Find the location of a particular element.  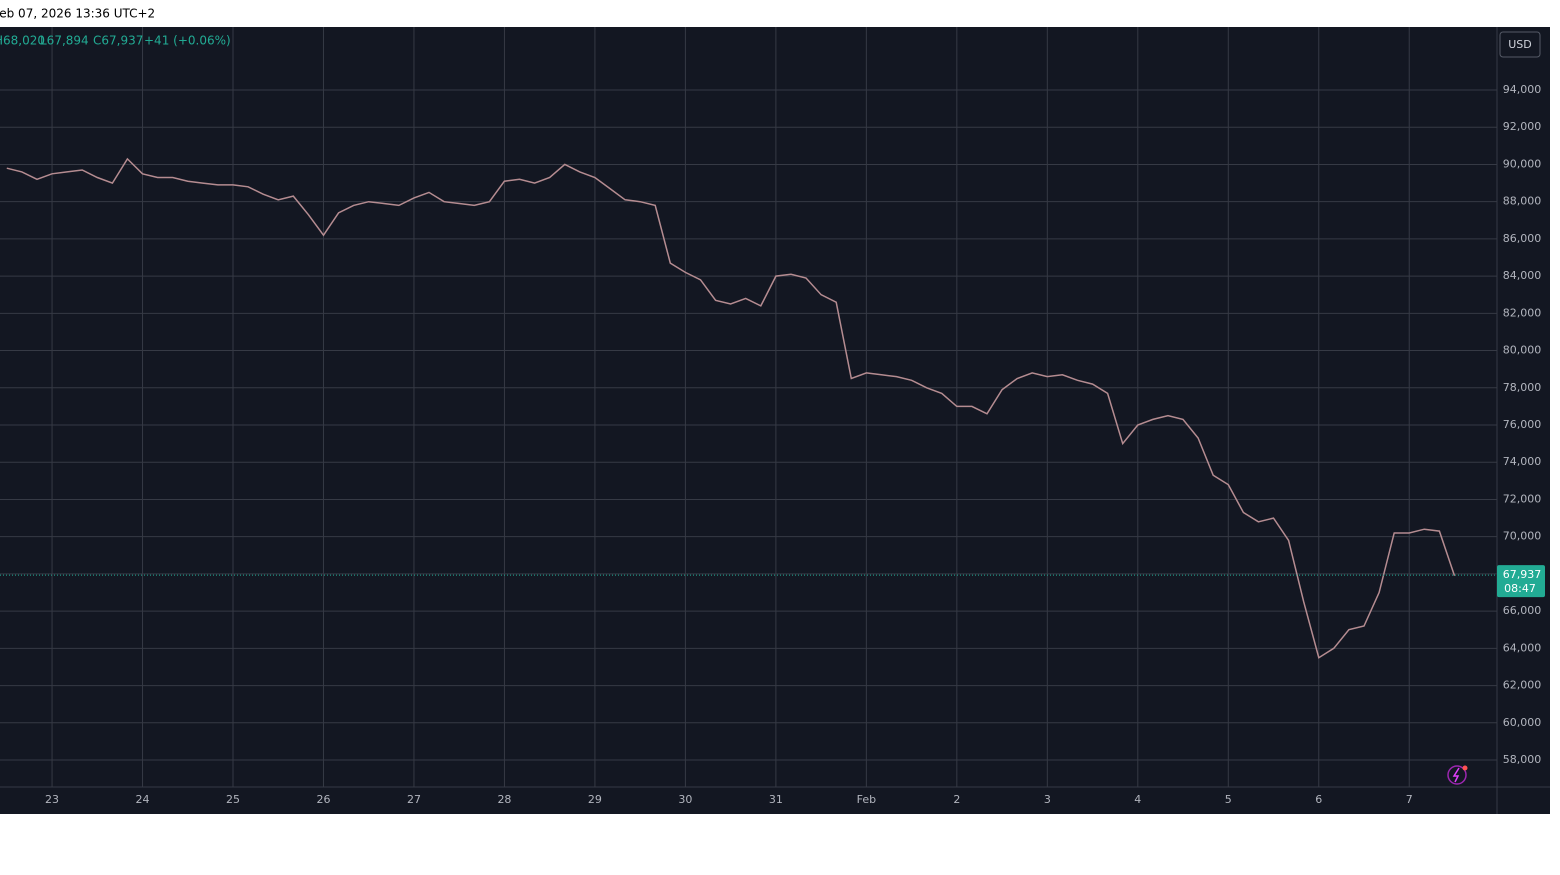

x-tick-label: 26 is located at coordinates (323, 799).